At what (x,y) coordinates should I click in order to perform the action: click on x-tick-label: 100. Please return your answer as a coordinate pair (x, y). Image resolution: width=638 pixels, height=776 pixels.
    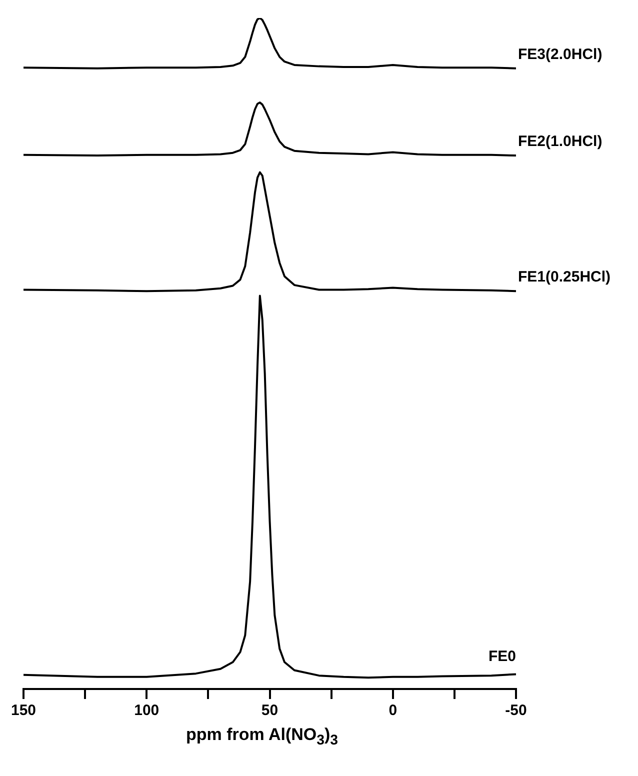
    Looking at the image, I should click on (147, 711).